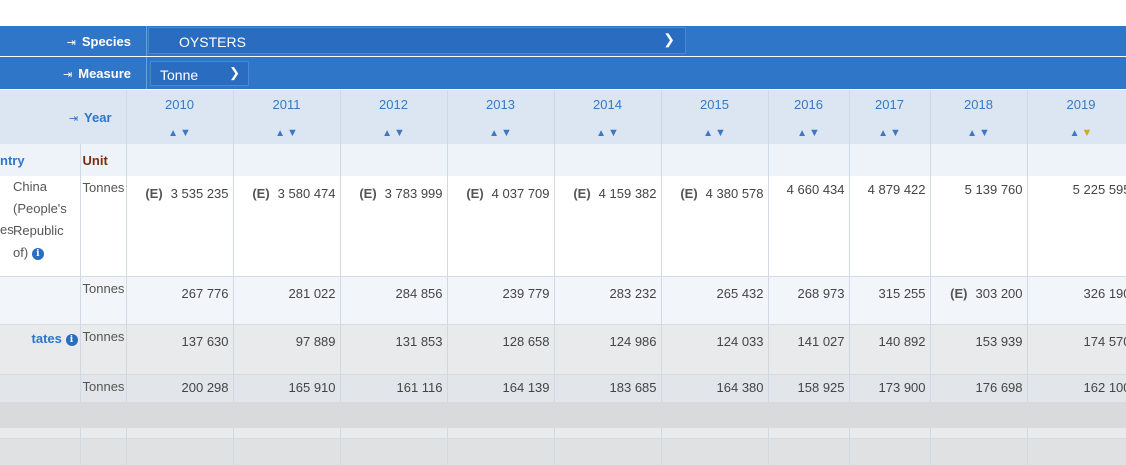 The image size is (1126, 465). I want to click on sort-controls-2017: ▲▼, so click(889, 131).